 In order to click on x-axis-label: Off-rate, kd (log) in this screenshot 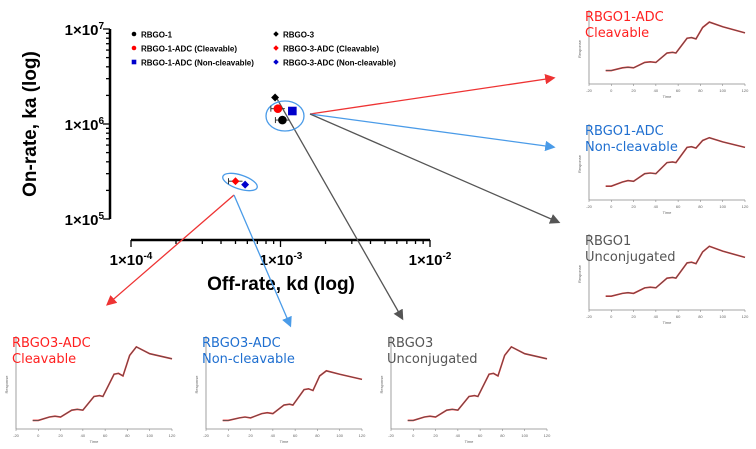, I will do `click(281, 284)`.